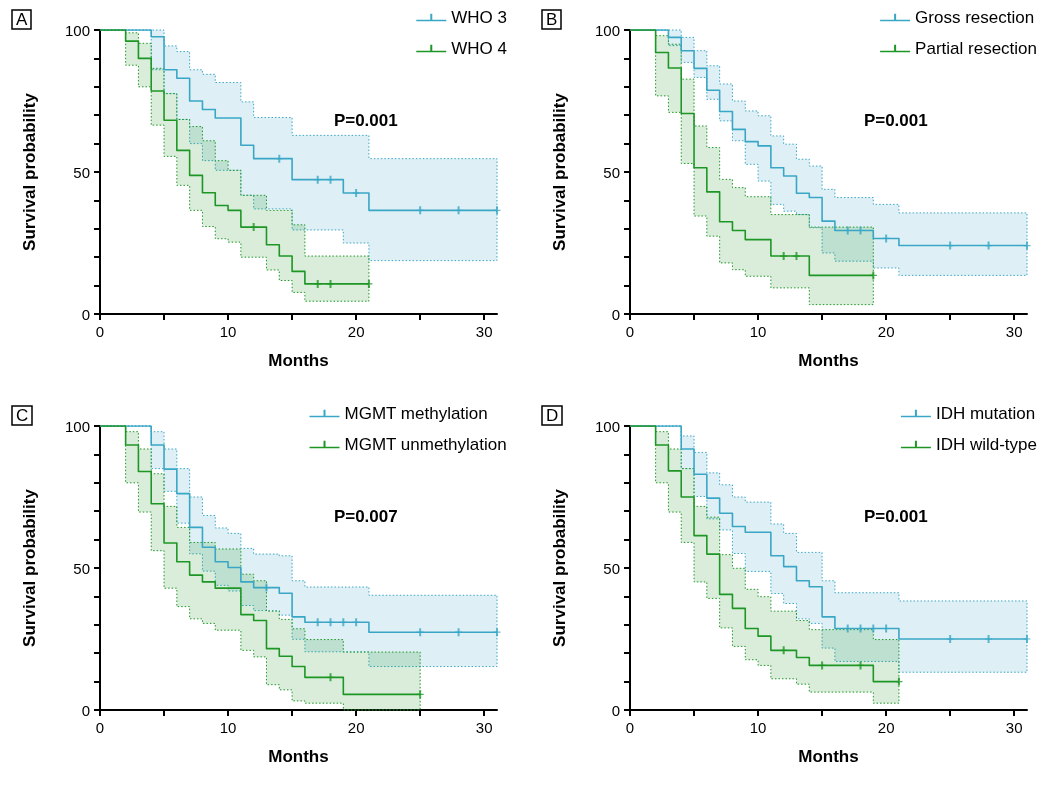  I want to click on legend-label: WHO 4, so click(479, 48).